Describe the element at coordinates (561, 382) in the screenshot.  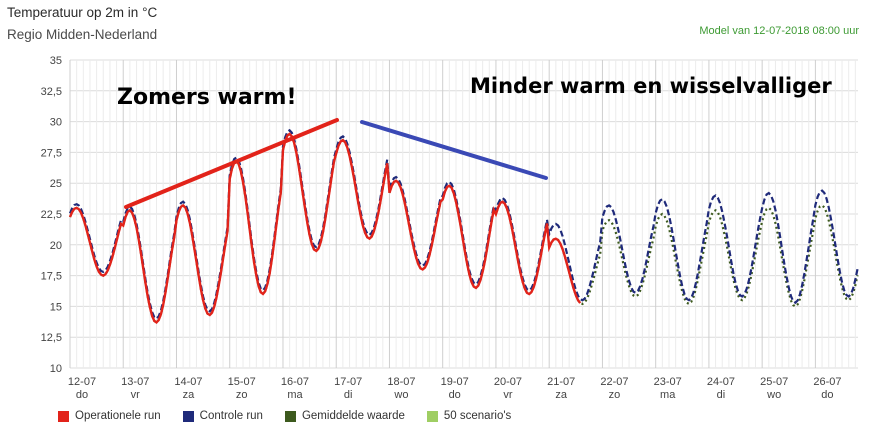
I see `x-tick-date: 21-07` at that location.